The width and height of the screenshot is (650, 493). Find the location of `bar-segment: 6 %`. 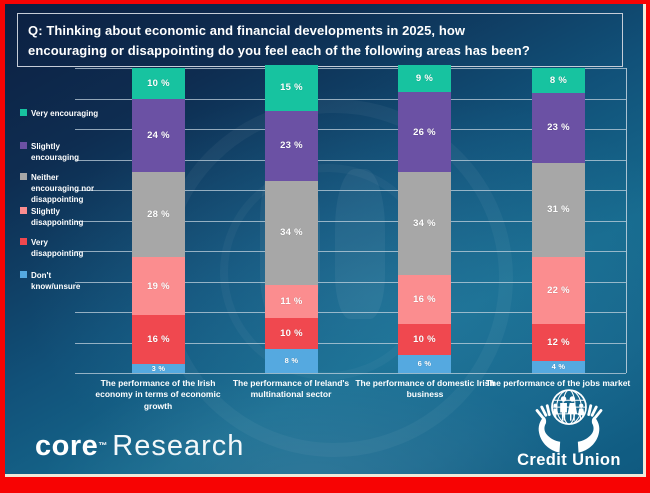

bar-segment: 6 % is located at coordinates (424, 363).